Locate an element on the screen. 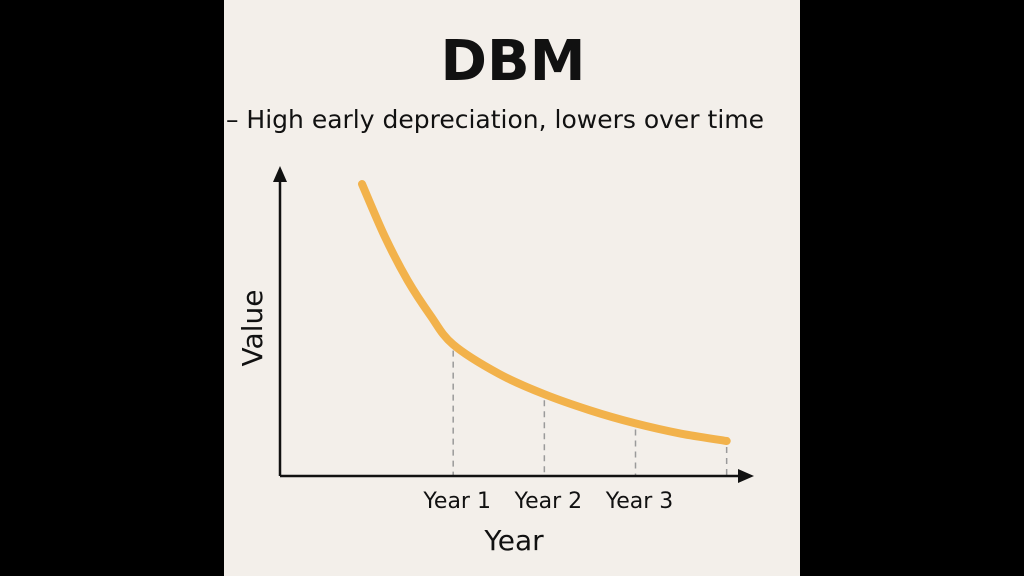  x-tick-labels: Year 1 Year 2 Year 3 is located at coordinates (547, 501).